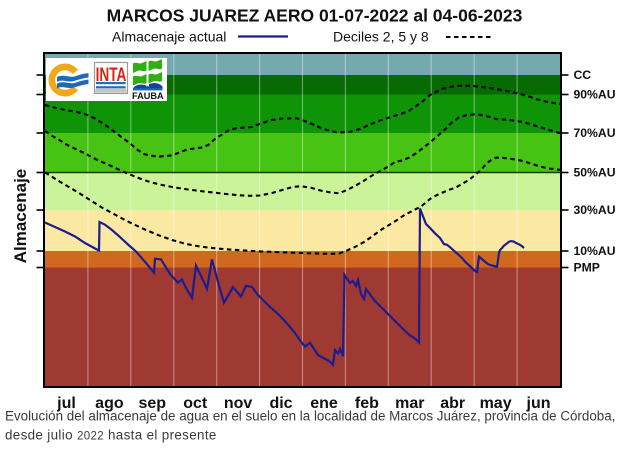 Image resolution: width=622 pixels, height=453 pixels. Describe the element at coordinates (595, 133) in the screenshot. I see `svg-text: 70%AU` at that location.